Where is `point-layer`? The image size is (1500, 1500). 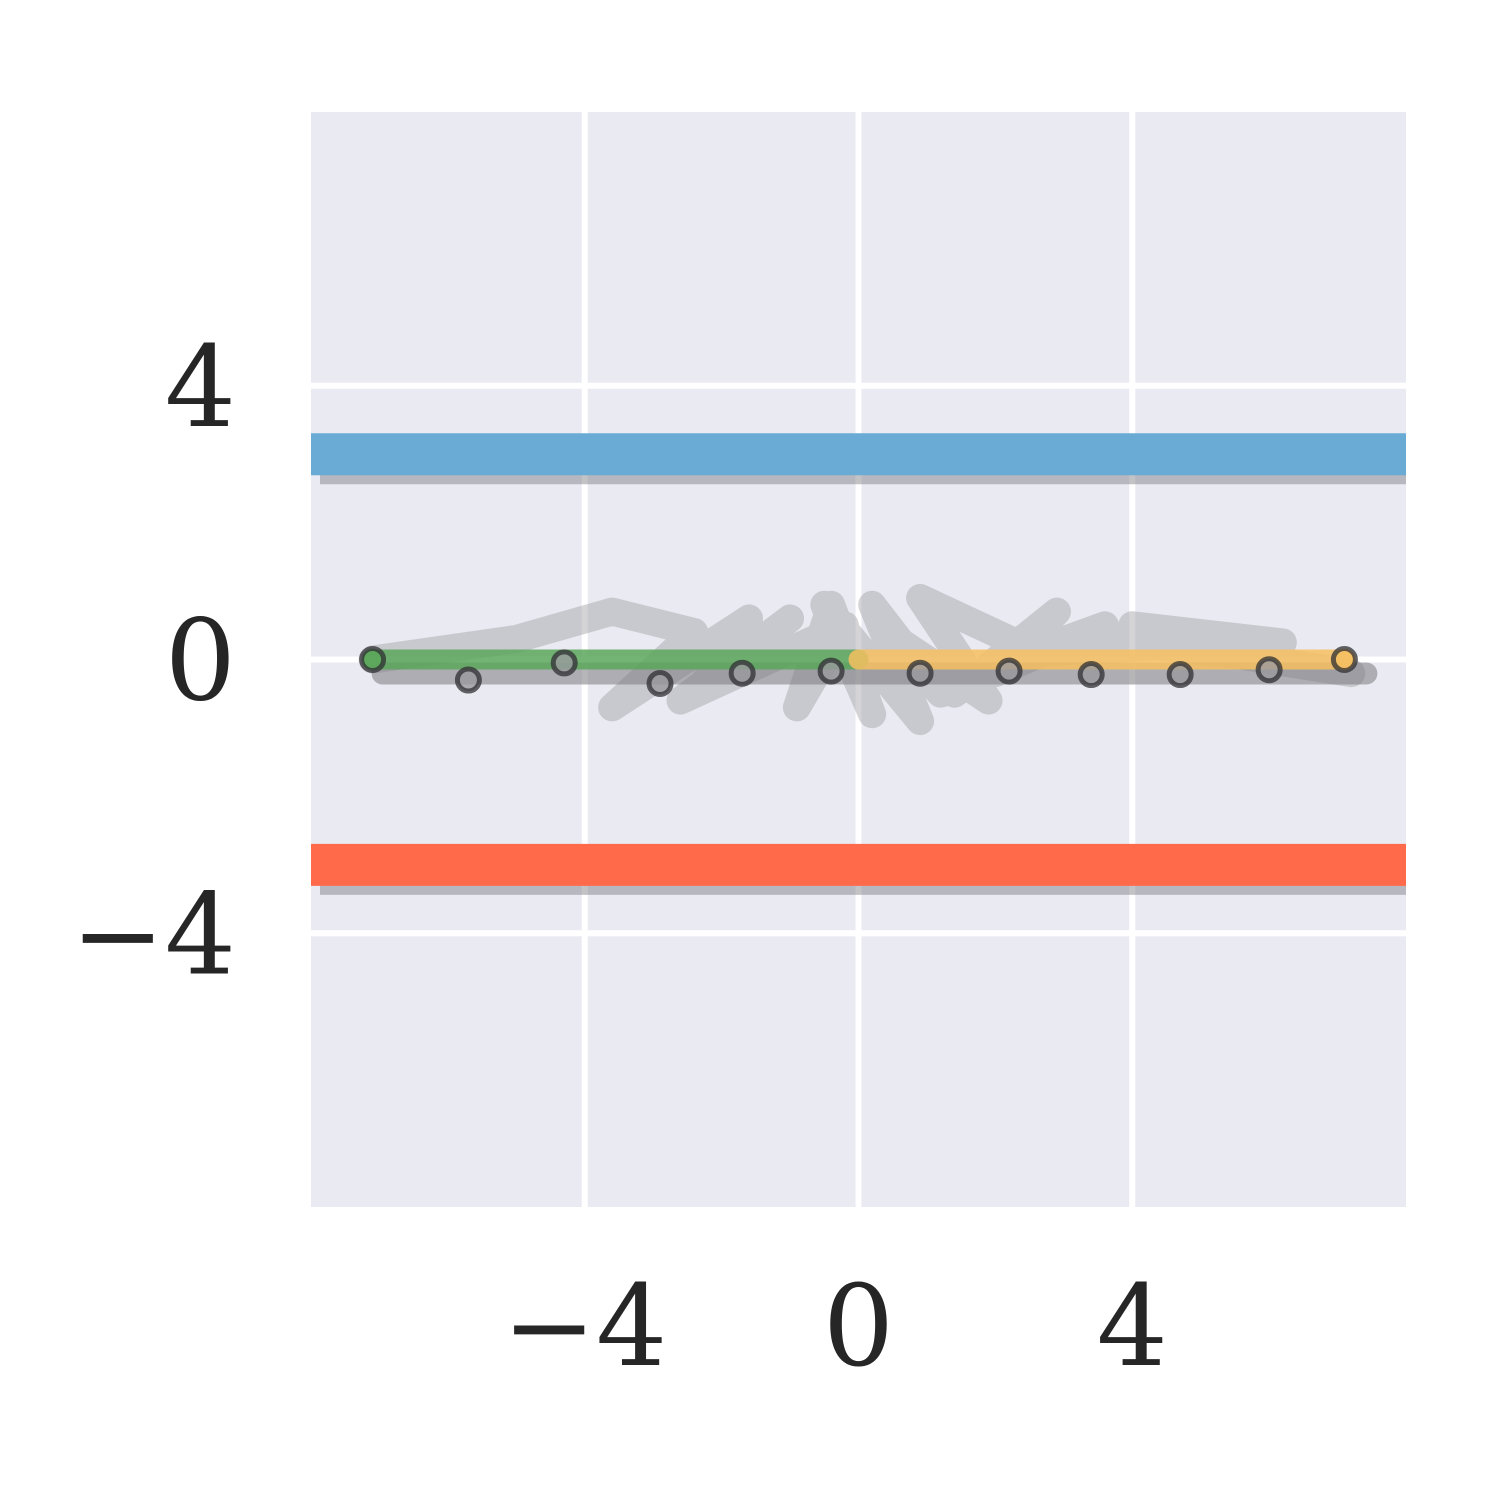
point-layer is located at coordinates (858, 671).